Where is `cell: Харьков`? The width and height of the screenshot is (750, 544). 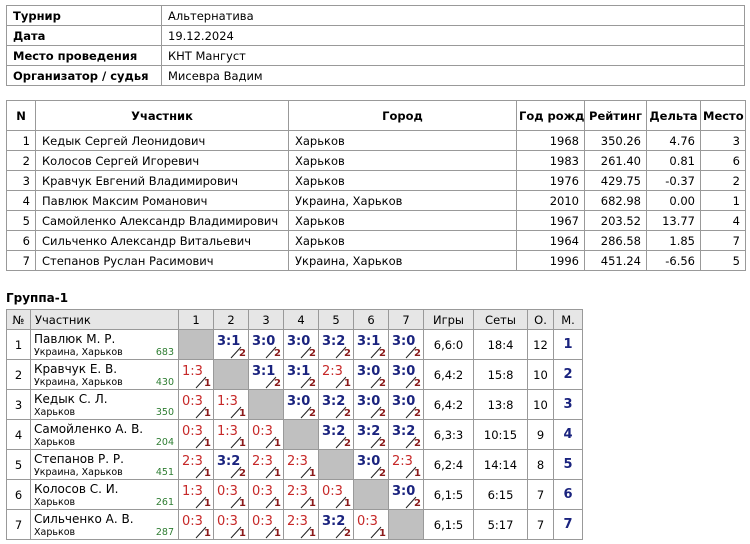 cell: Харьков is located at coordinates (402, 240).